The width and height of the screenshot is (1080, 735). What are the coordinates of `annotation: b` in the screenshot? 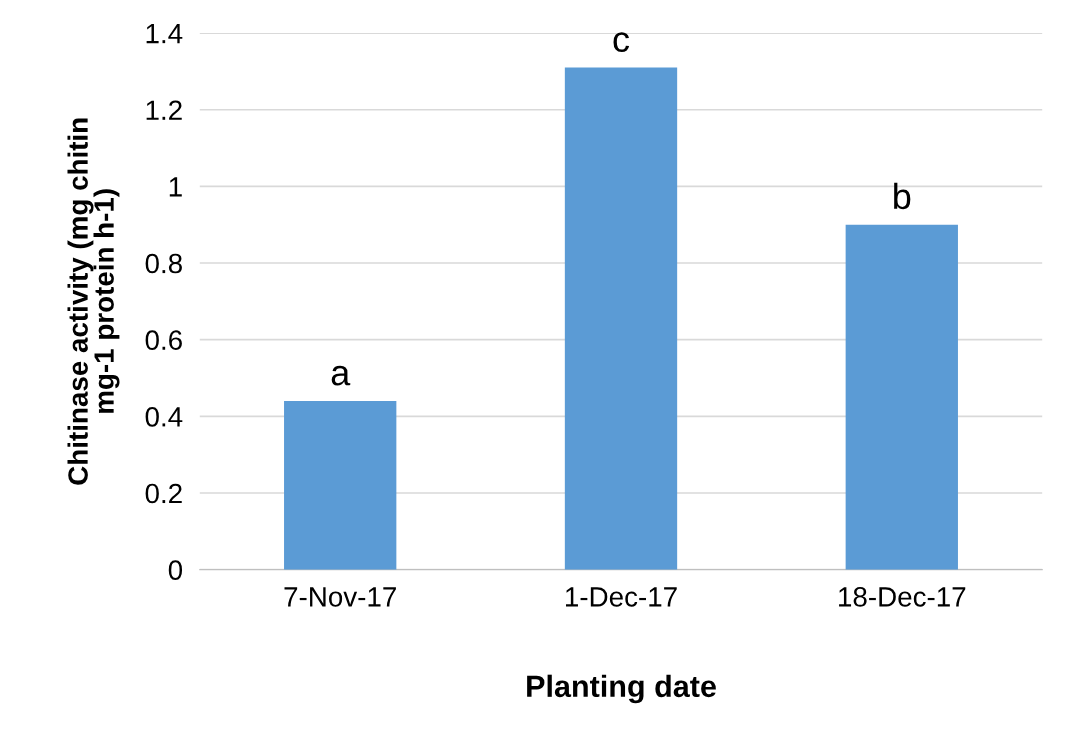 It's located at (902, 196).